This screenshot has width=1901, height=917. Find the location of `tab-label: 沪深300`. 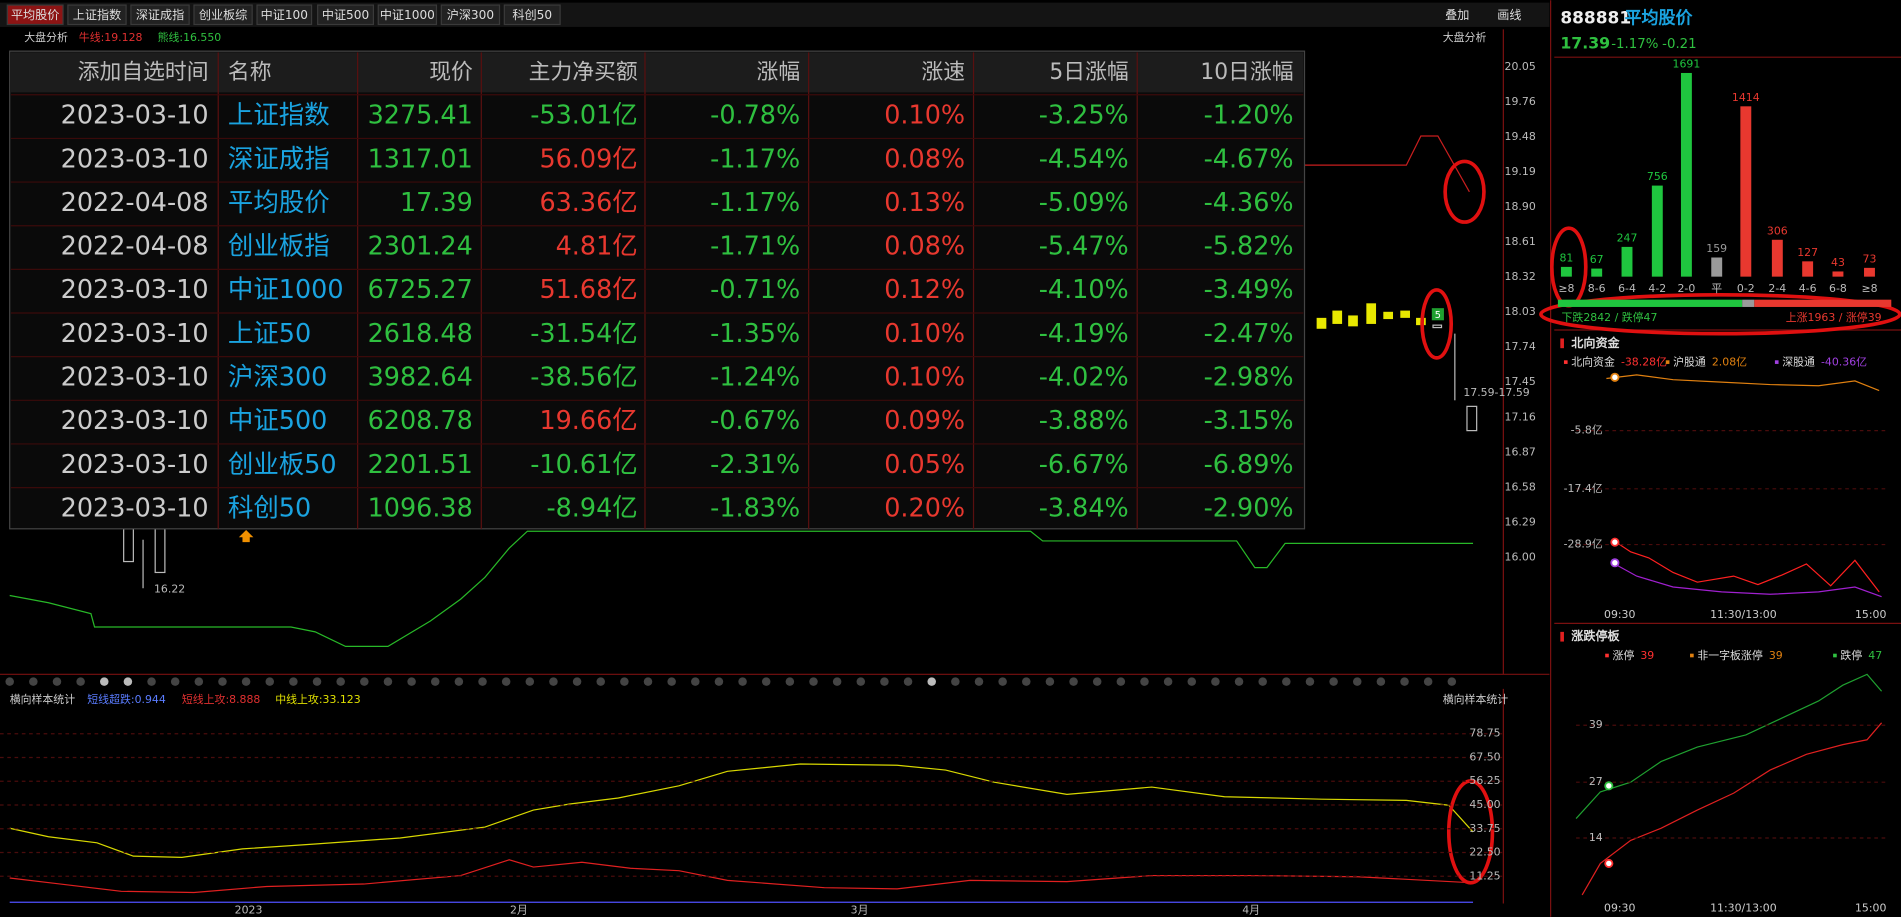

tab-label: 沪深300 is located at coordinates (470, 15).